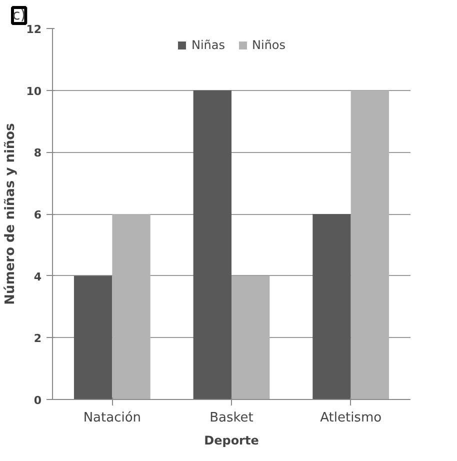  Describe the element at coordinates (269, 45) in the screenshot. I see `legend-label: Niños` at that location.